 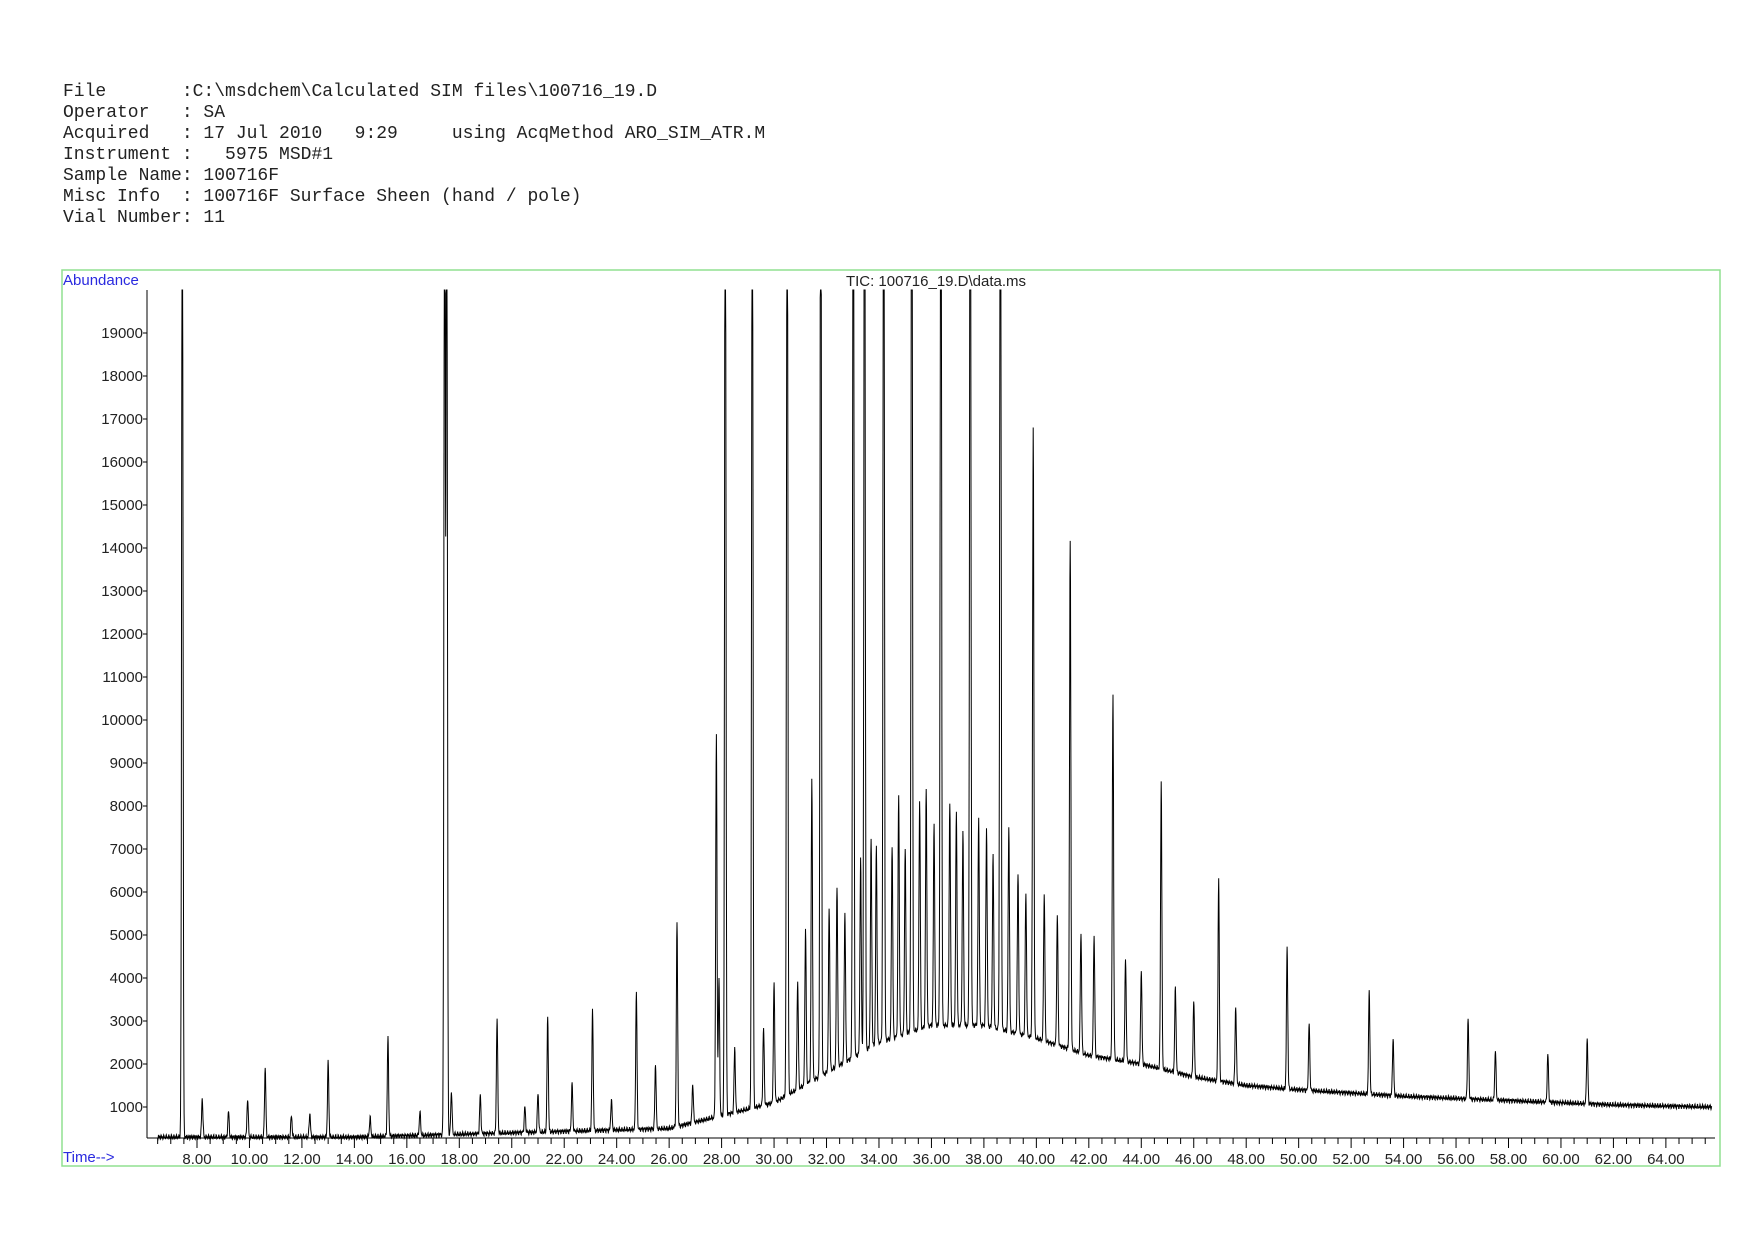 What do you see at coordinates (355, 1159) in the screenshot?
I see `x-tick-label: 14.00` at bounding box center [355, 1159].